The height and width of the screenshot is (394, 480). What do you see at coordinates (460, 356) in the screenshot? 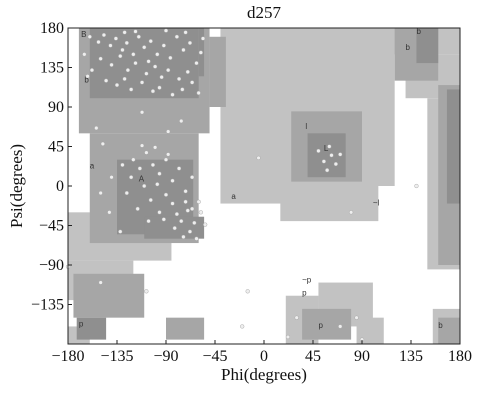
I see `x-tick-label: 180` at bounding box center [460, 356].